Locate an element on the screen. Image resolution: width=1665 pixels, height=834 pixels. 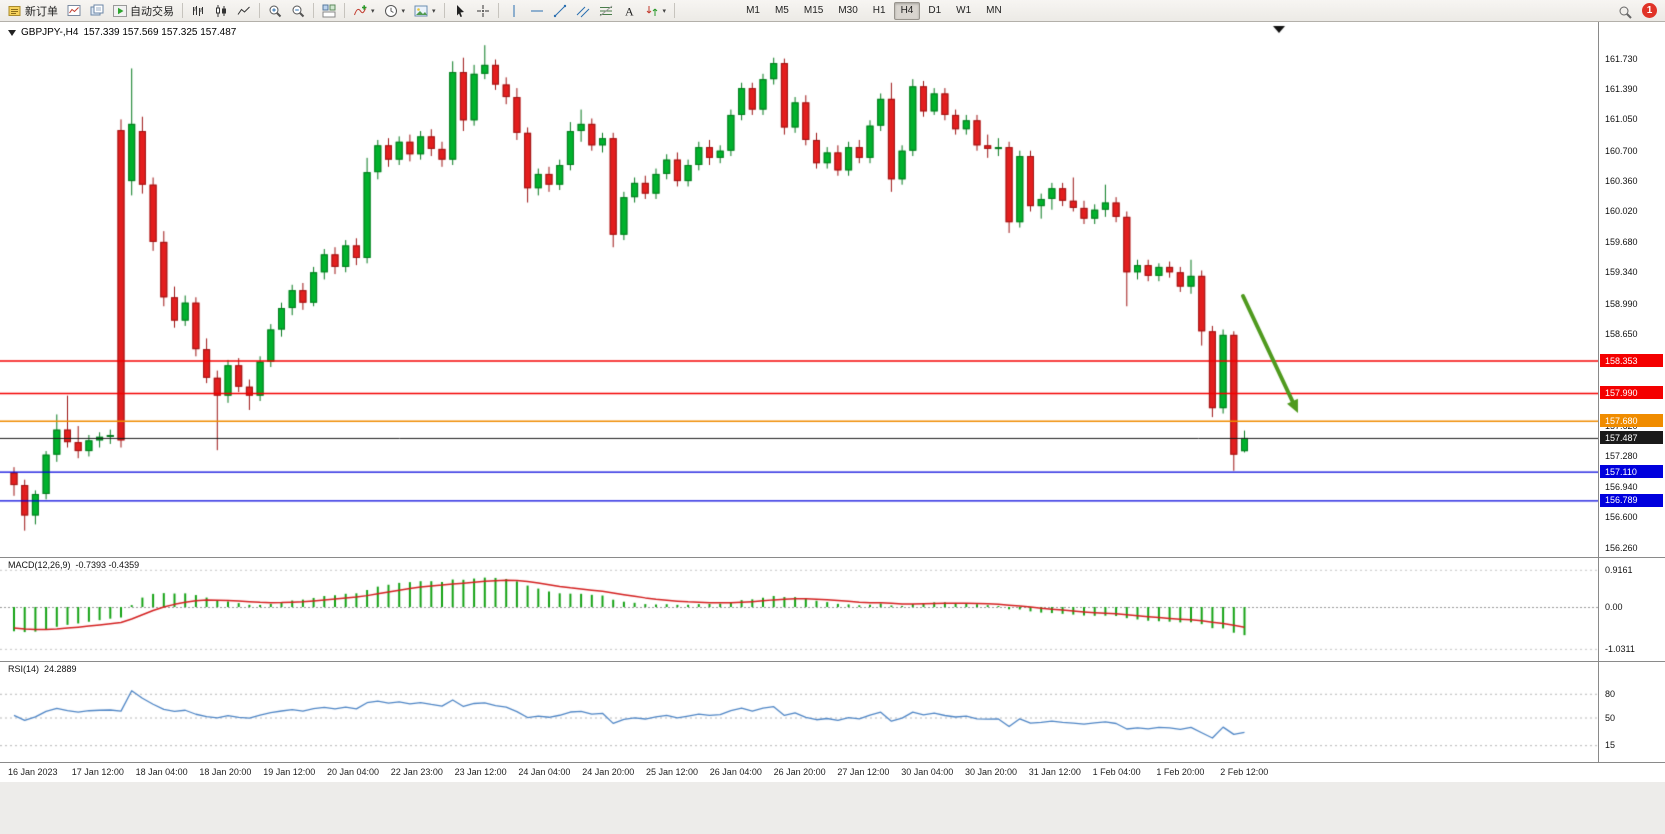
periods-dropdown-caret-icon: ▾ is located at coordinates (403, 11).